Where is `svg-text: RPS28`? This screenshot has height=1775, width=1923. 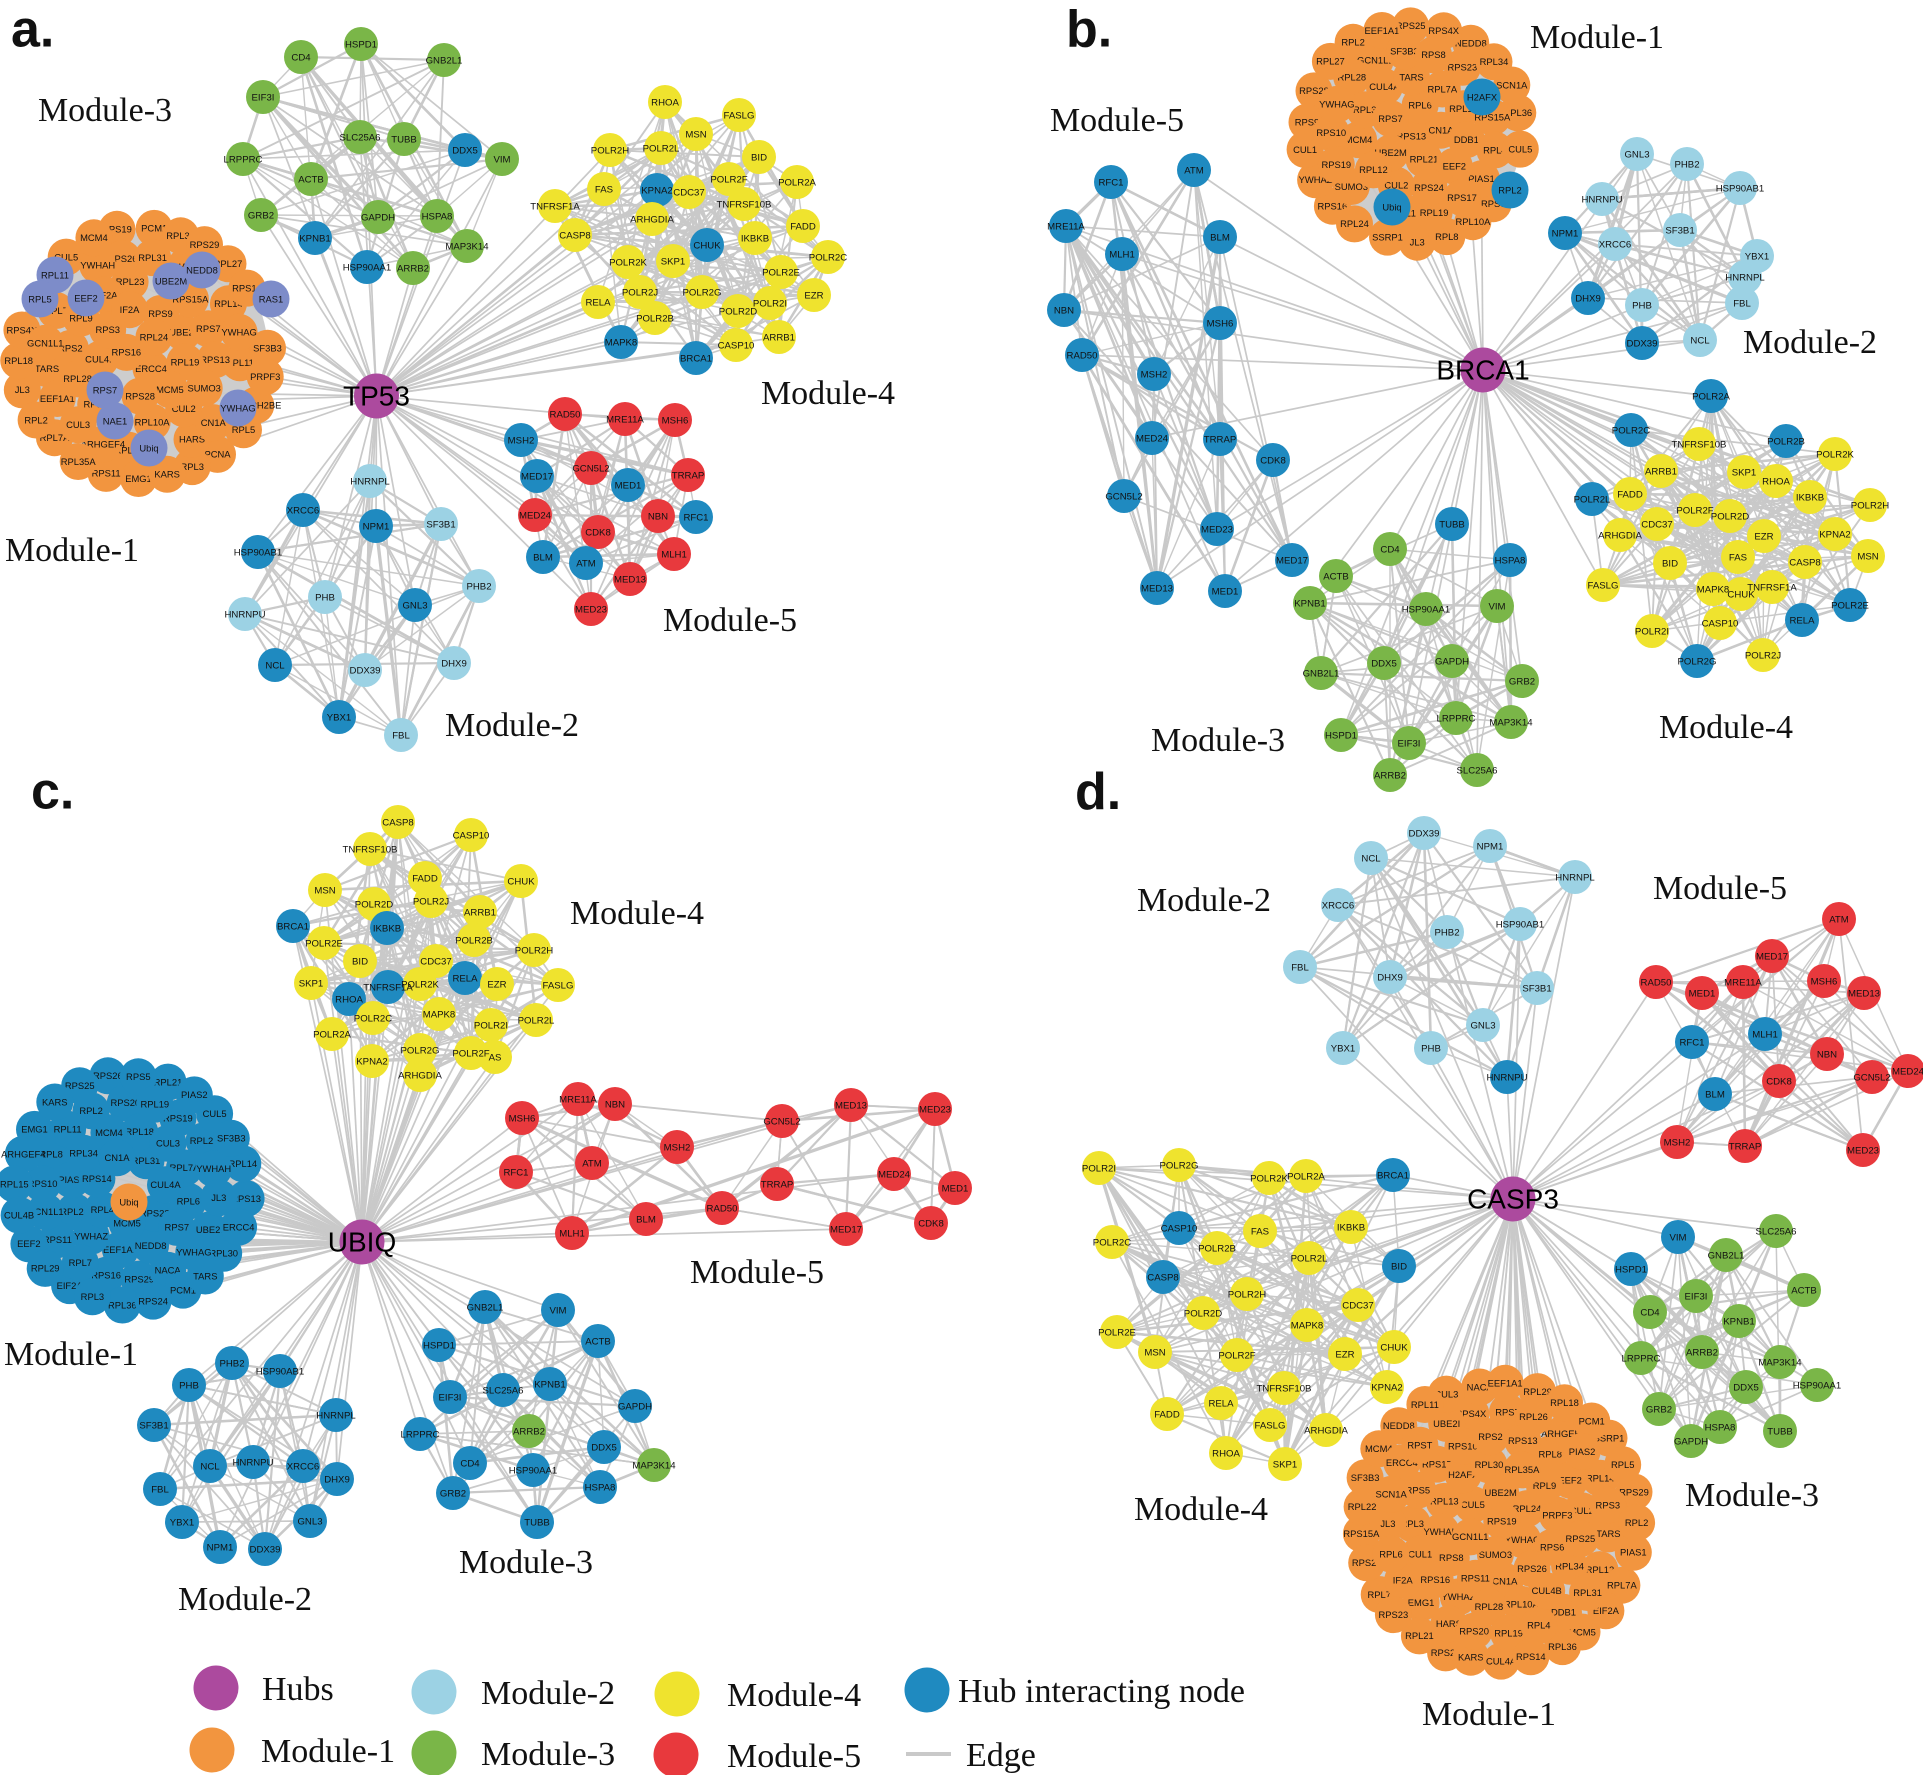
svg-text: RPS28 is located at coordinates (1367, 1562).